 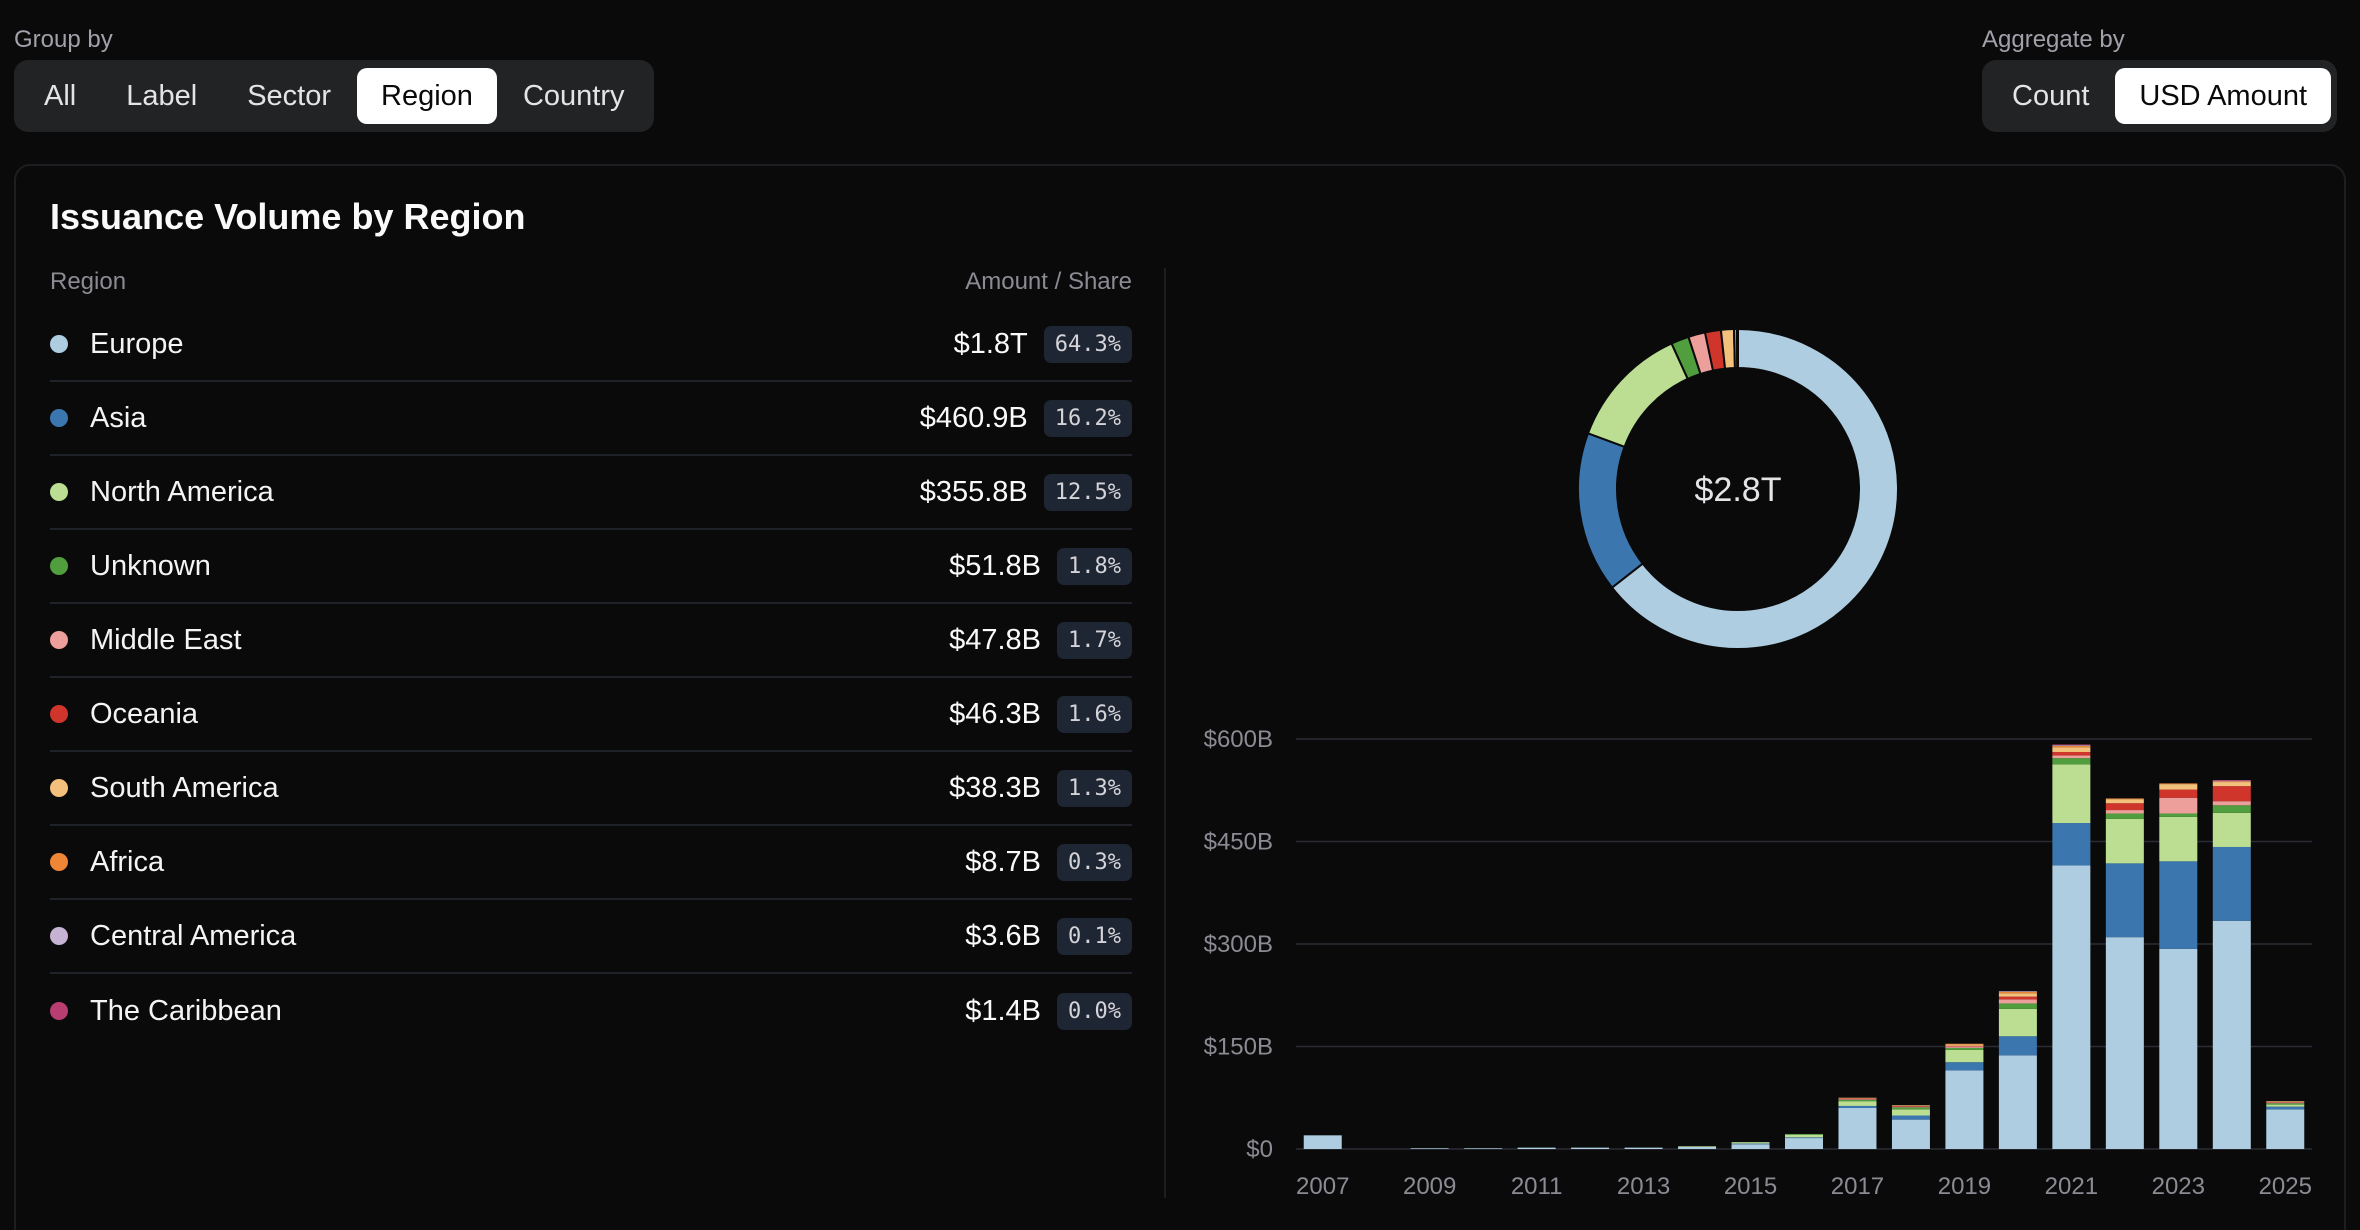 What do you see at coordinates (2178, 784) in the screenshot?
I see `bar-segment-africa-2023` at bounding box center [2178, 784].